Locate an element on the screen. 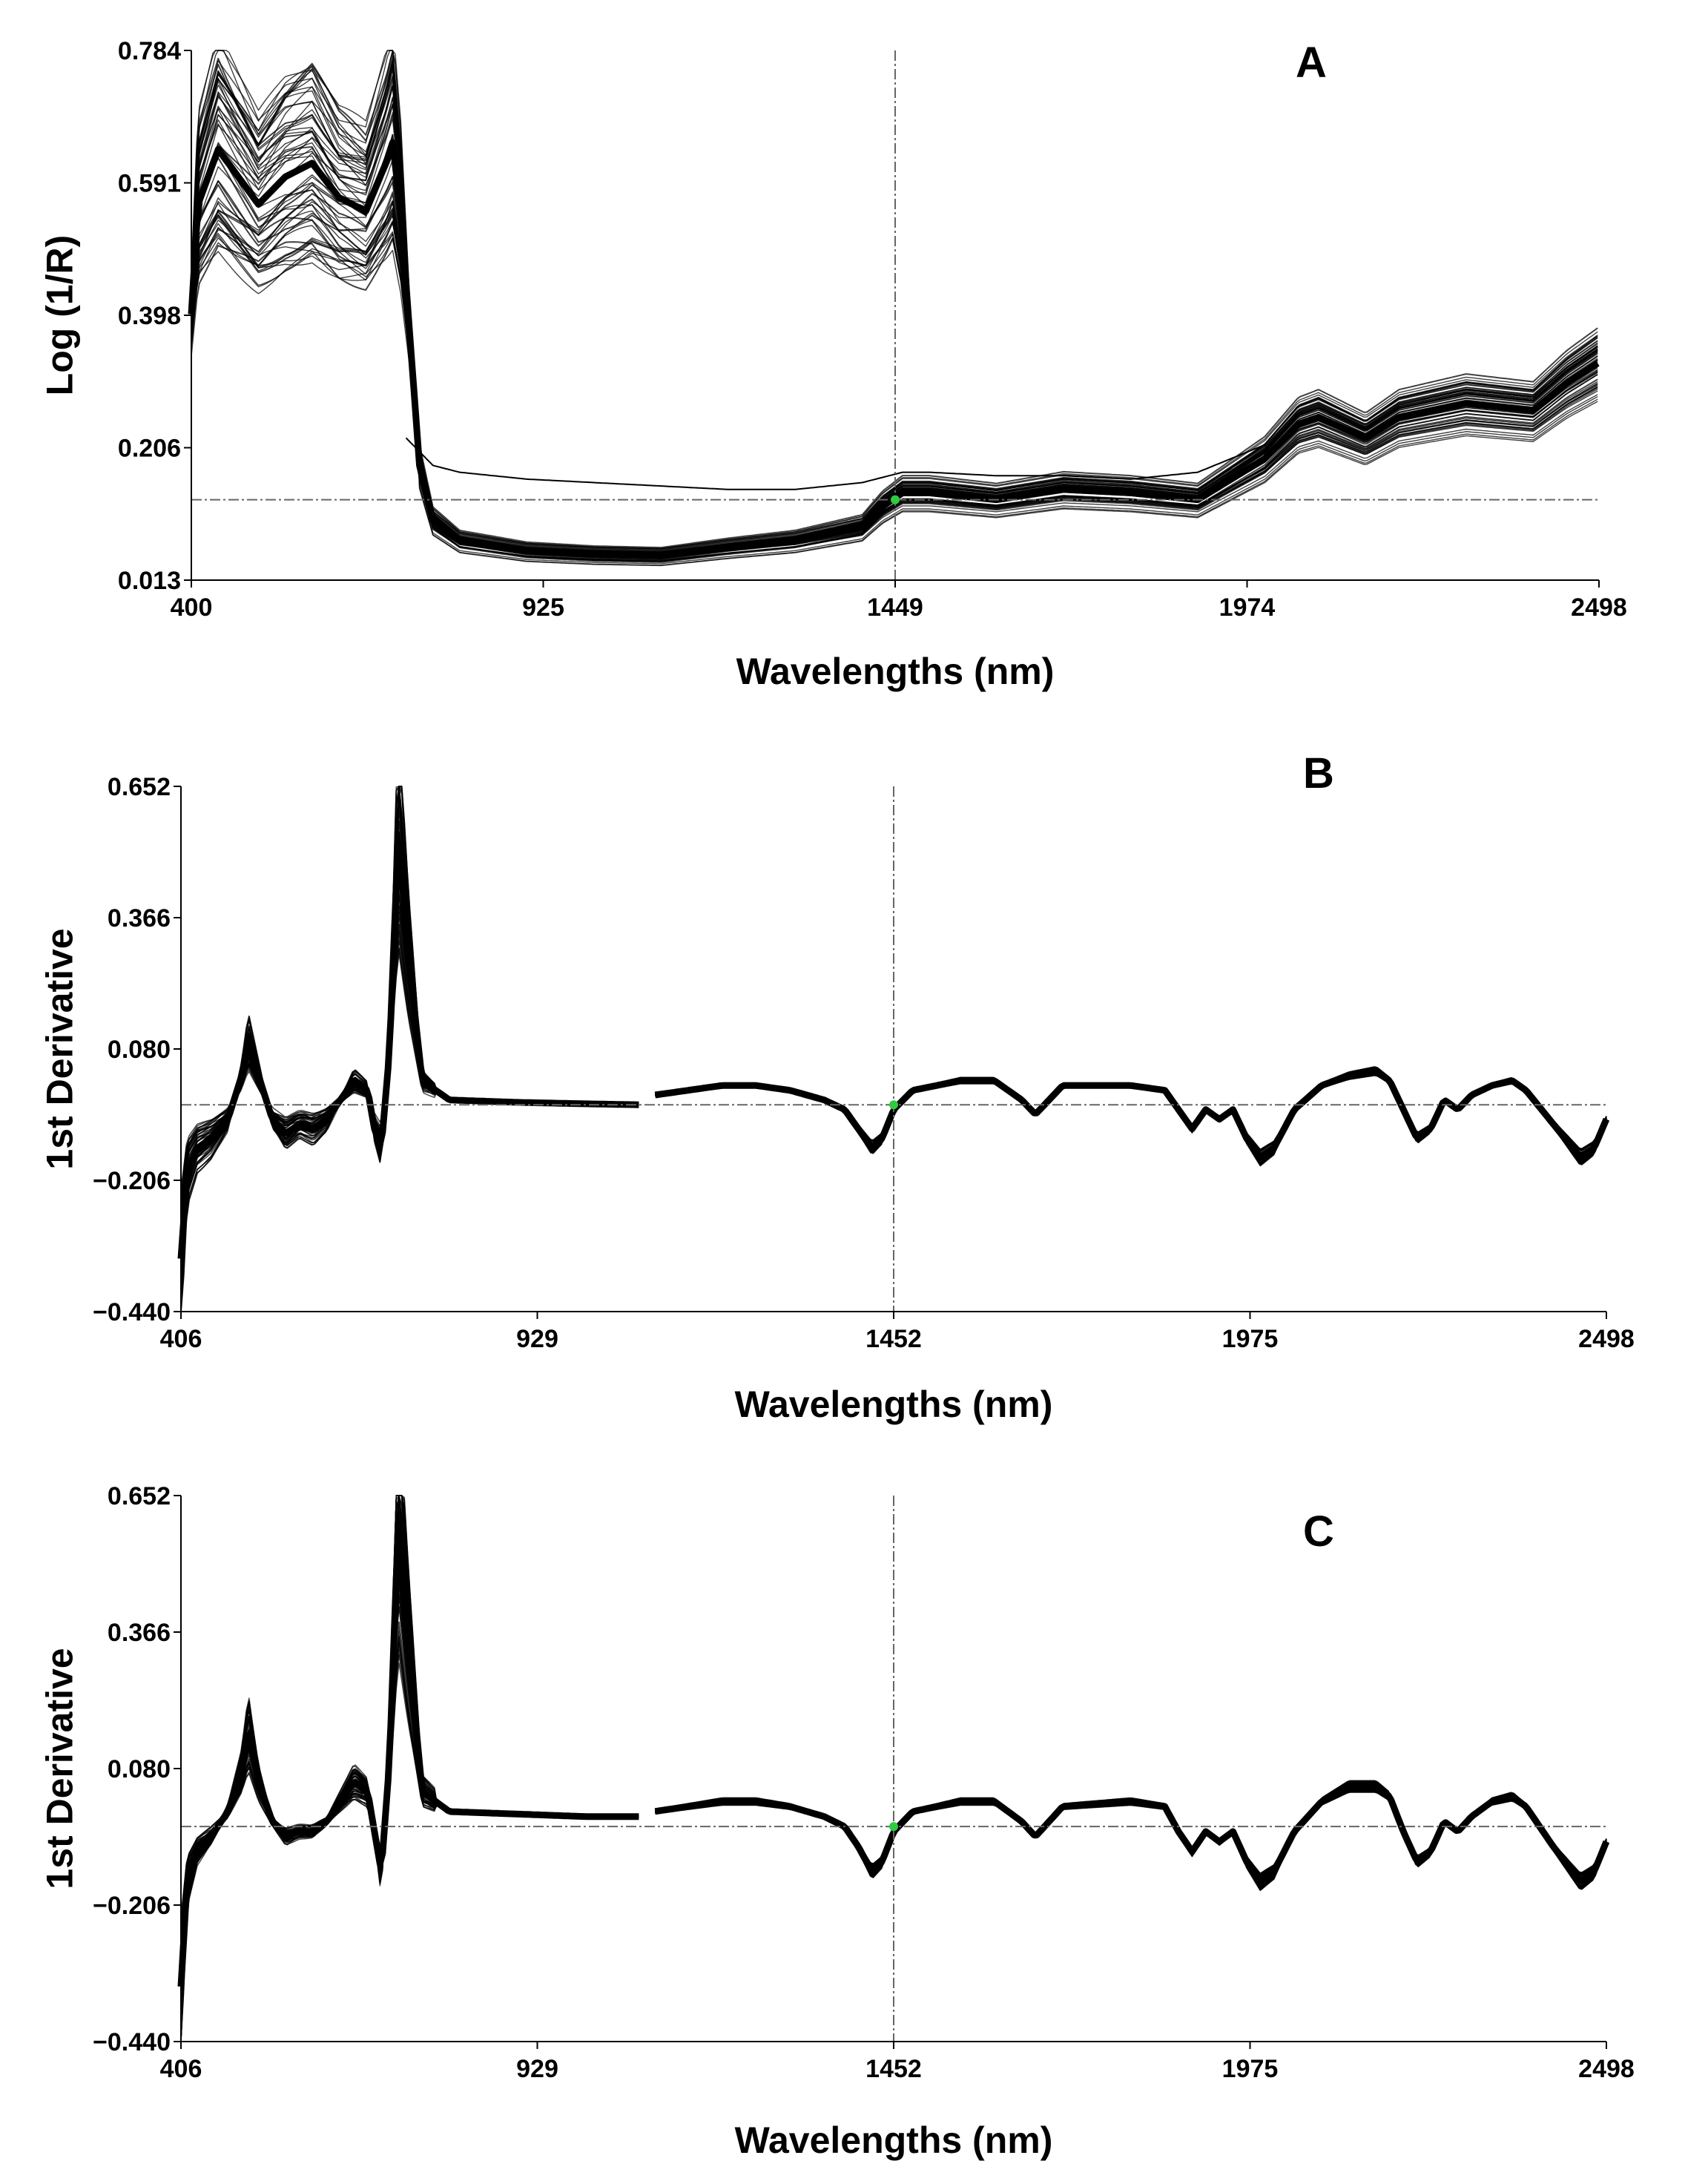 This screenshot has width=1685, height=2184. panel-label: A is located at coordinates (1311, 63).